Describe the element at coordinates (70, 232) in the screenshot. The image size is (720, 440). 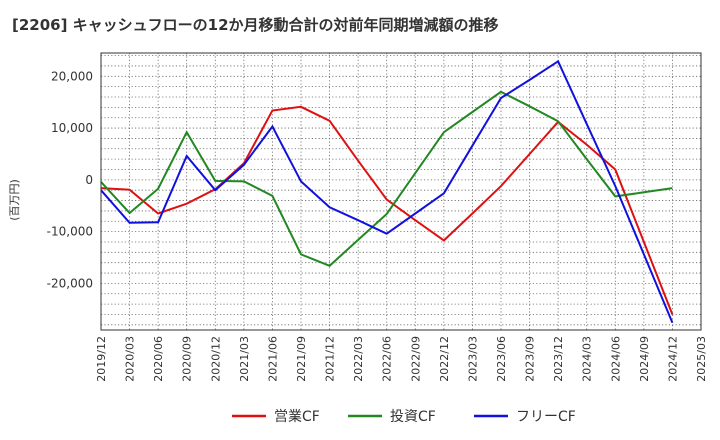
I see `y-tick-label: -10,000` at that location.